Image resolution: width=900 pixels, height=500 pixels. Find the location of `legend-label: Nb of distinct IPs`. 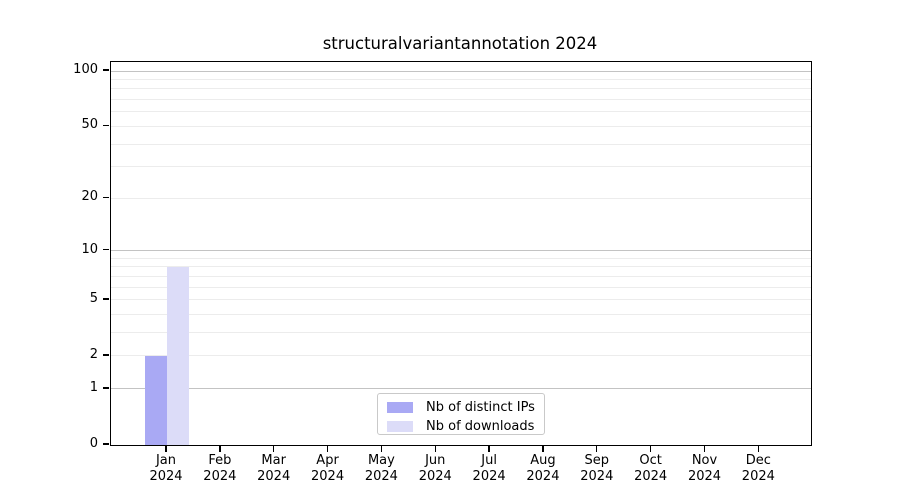

legend-label: Nb of distinct IPs is located at coordinates (480, 407).